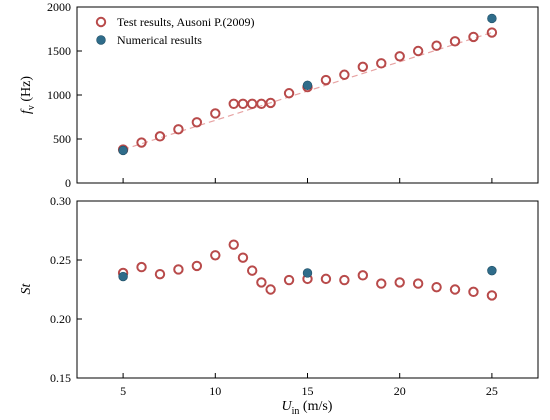  Describe the element at coordinates (59, 51) in the screenshot. I see `y-tick-label-frequency: 1500` at that location.